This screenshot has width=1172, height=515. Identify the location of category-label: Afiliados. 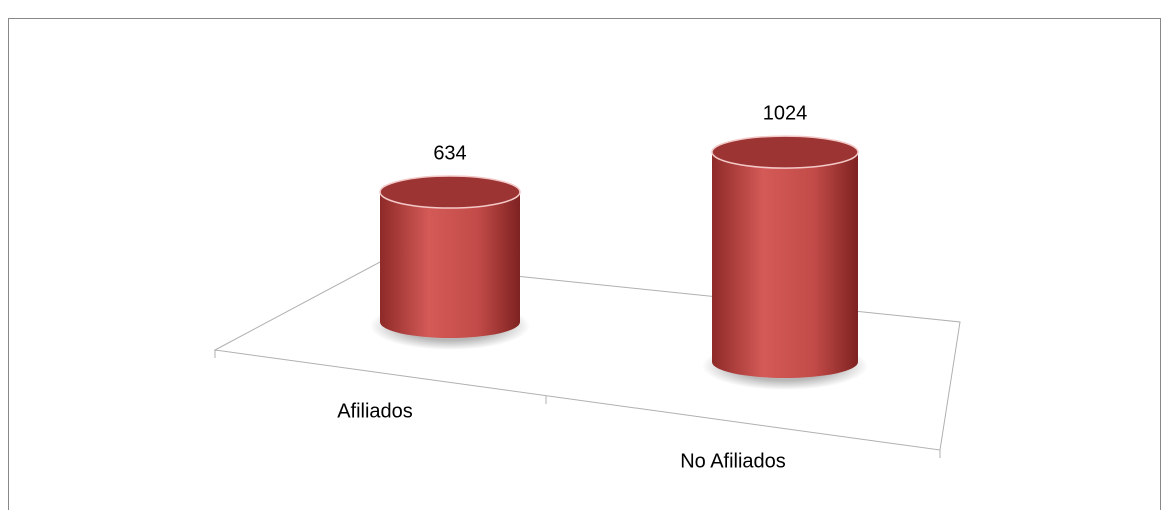
(375, 411).